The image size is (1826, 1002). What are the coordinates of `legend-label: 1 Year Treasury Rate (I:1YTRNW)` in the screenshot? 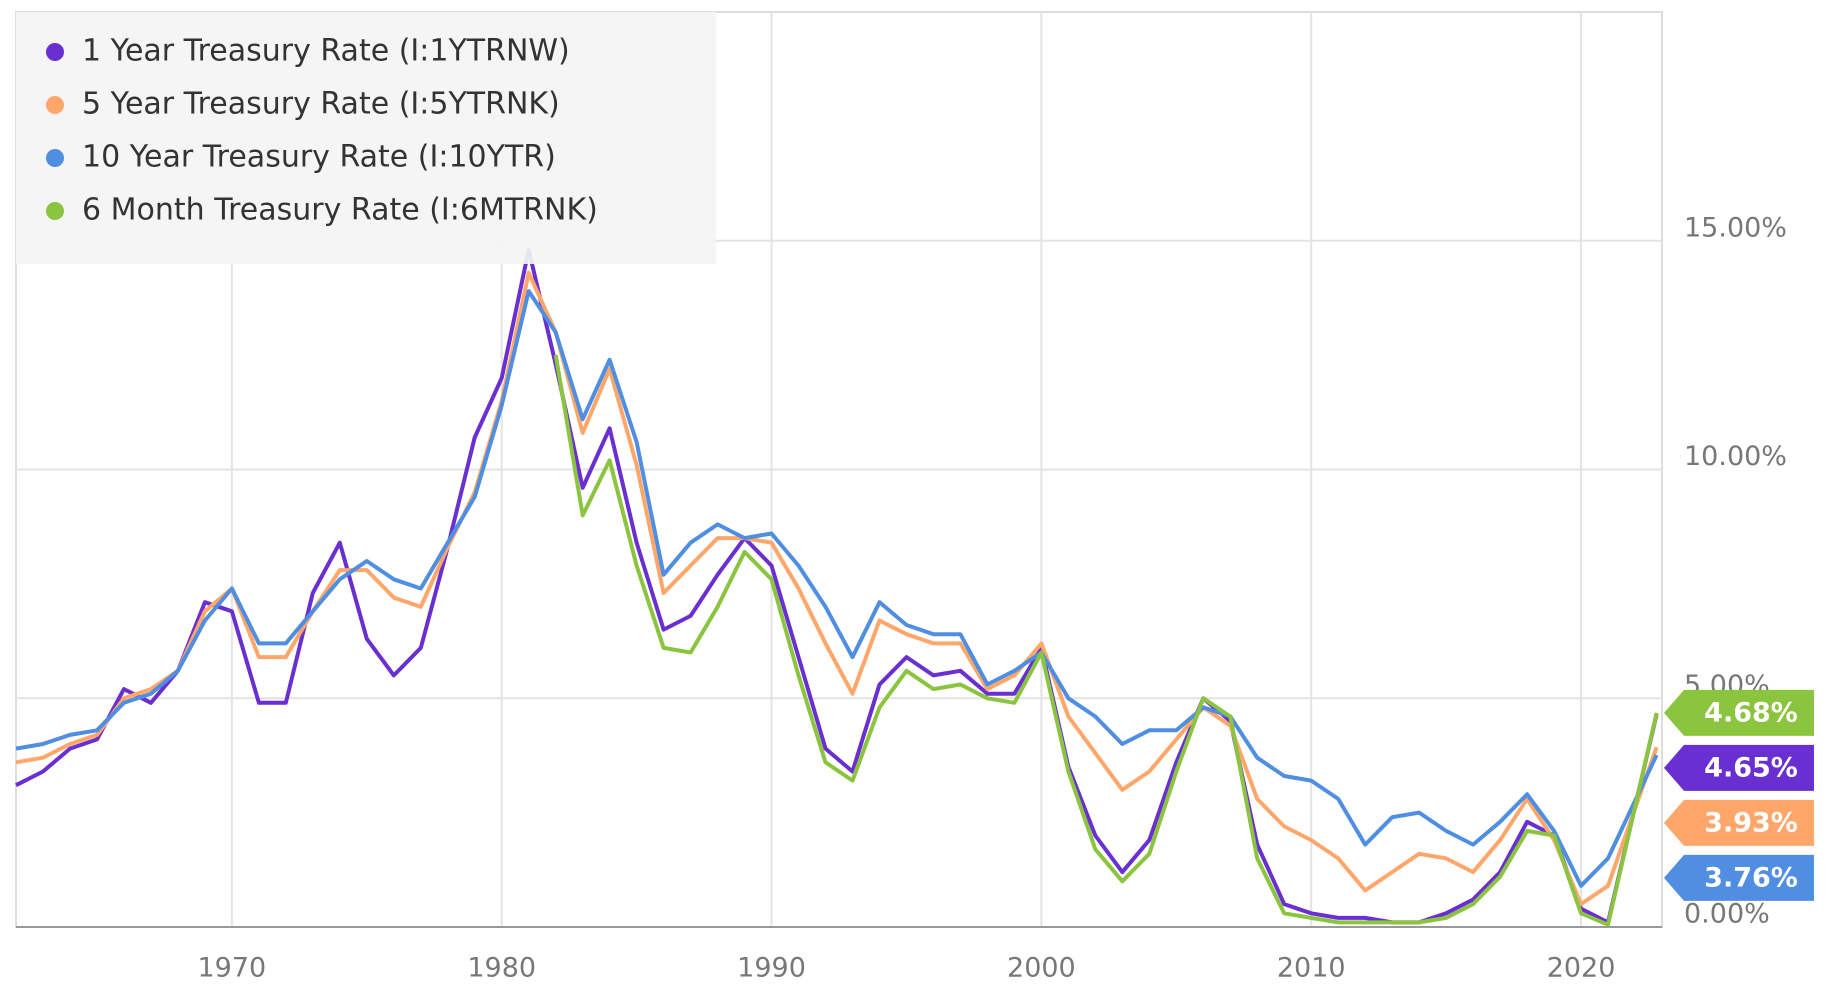 It's located at (326, 51).